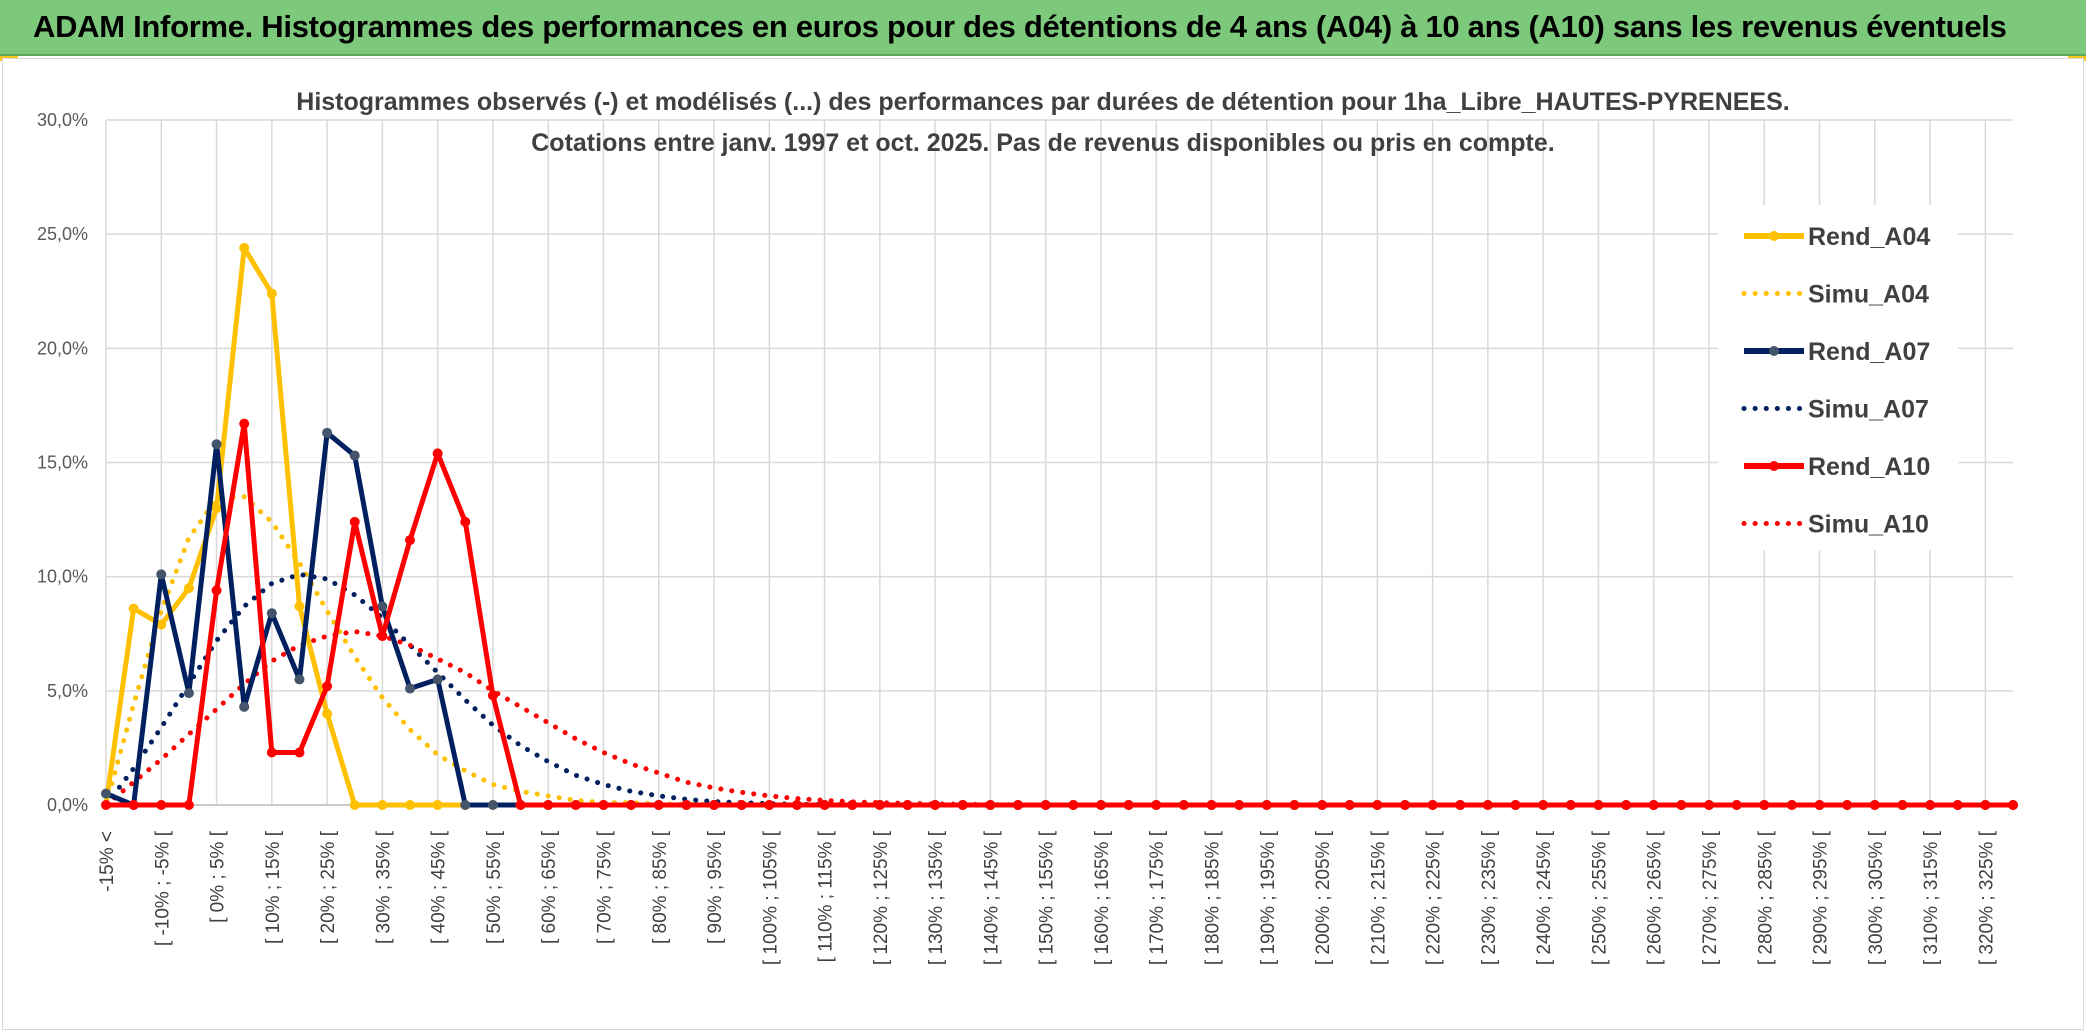 Image resolution: width=2086 pixels, height=1033 pixels. I want to click on y-tick-label: 25,0%, so click(62, 234).